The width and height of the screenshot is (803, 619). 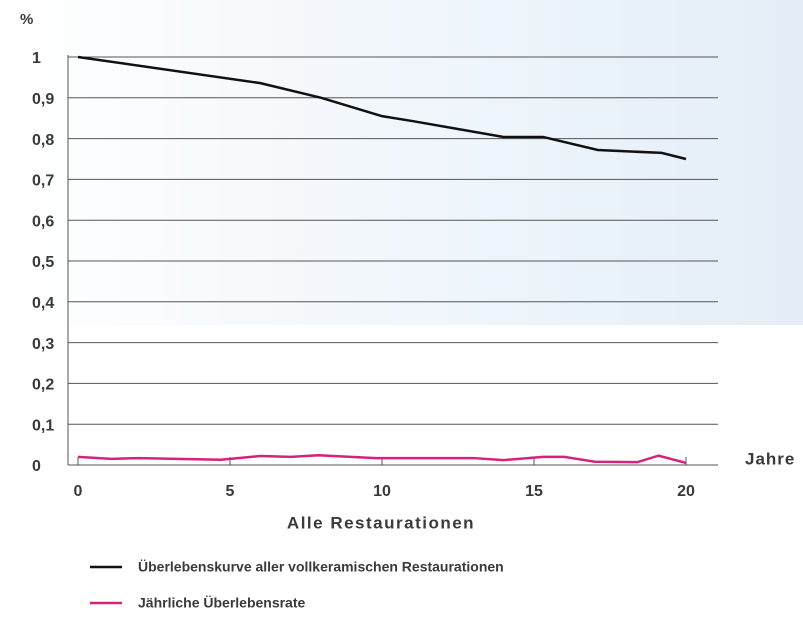 I want to click on x-tick-label: 15, so click(x=534, y=491).